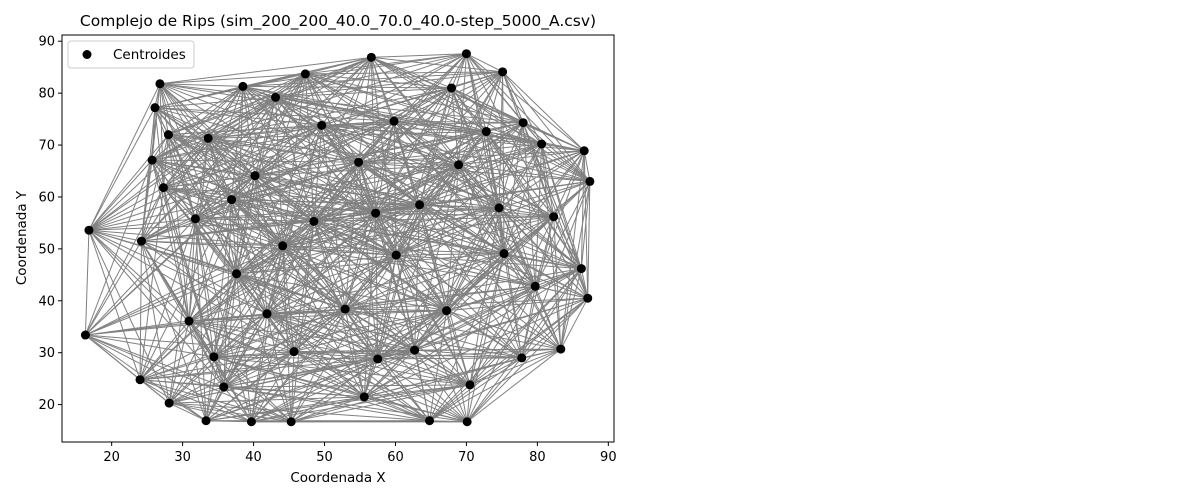 The width and height of the screenshot is (1200, 500). I want to click on x-tick-label: 80, so click(537, 457).